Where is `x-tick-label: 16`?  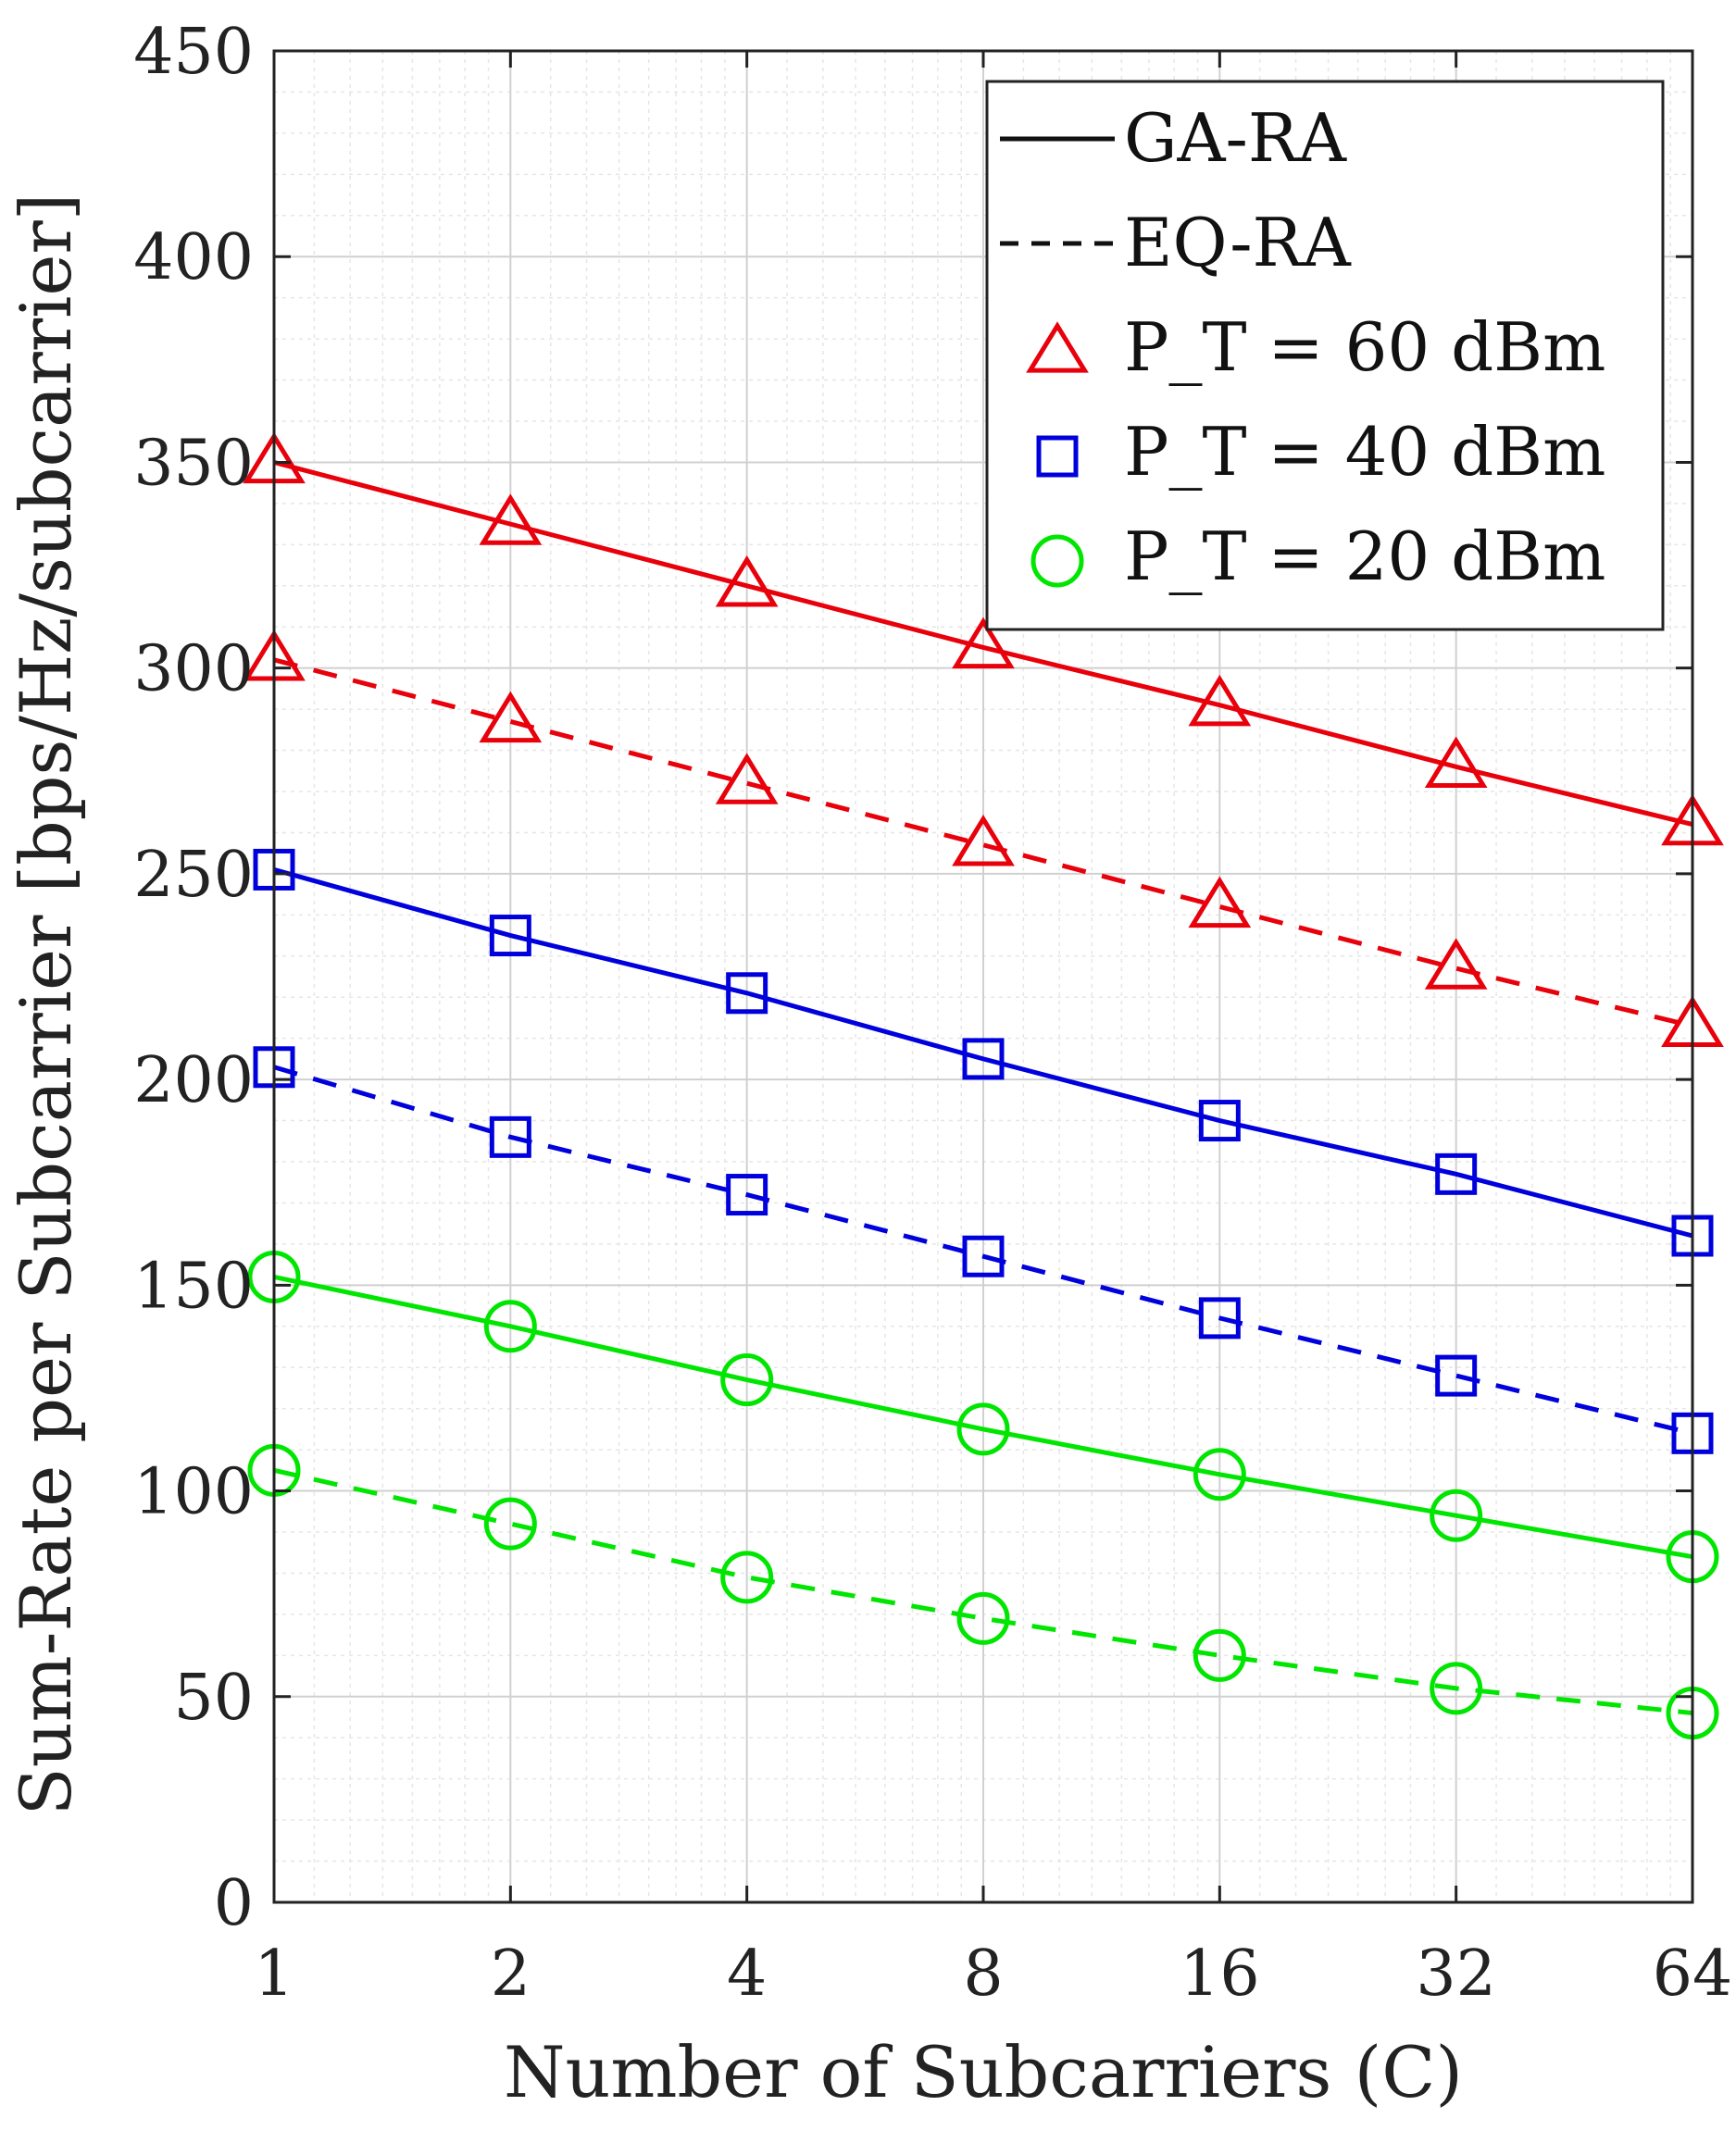 x-tick-label: 16 is located at coordinates (1220, 1974).